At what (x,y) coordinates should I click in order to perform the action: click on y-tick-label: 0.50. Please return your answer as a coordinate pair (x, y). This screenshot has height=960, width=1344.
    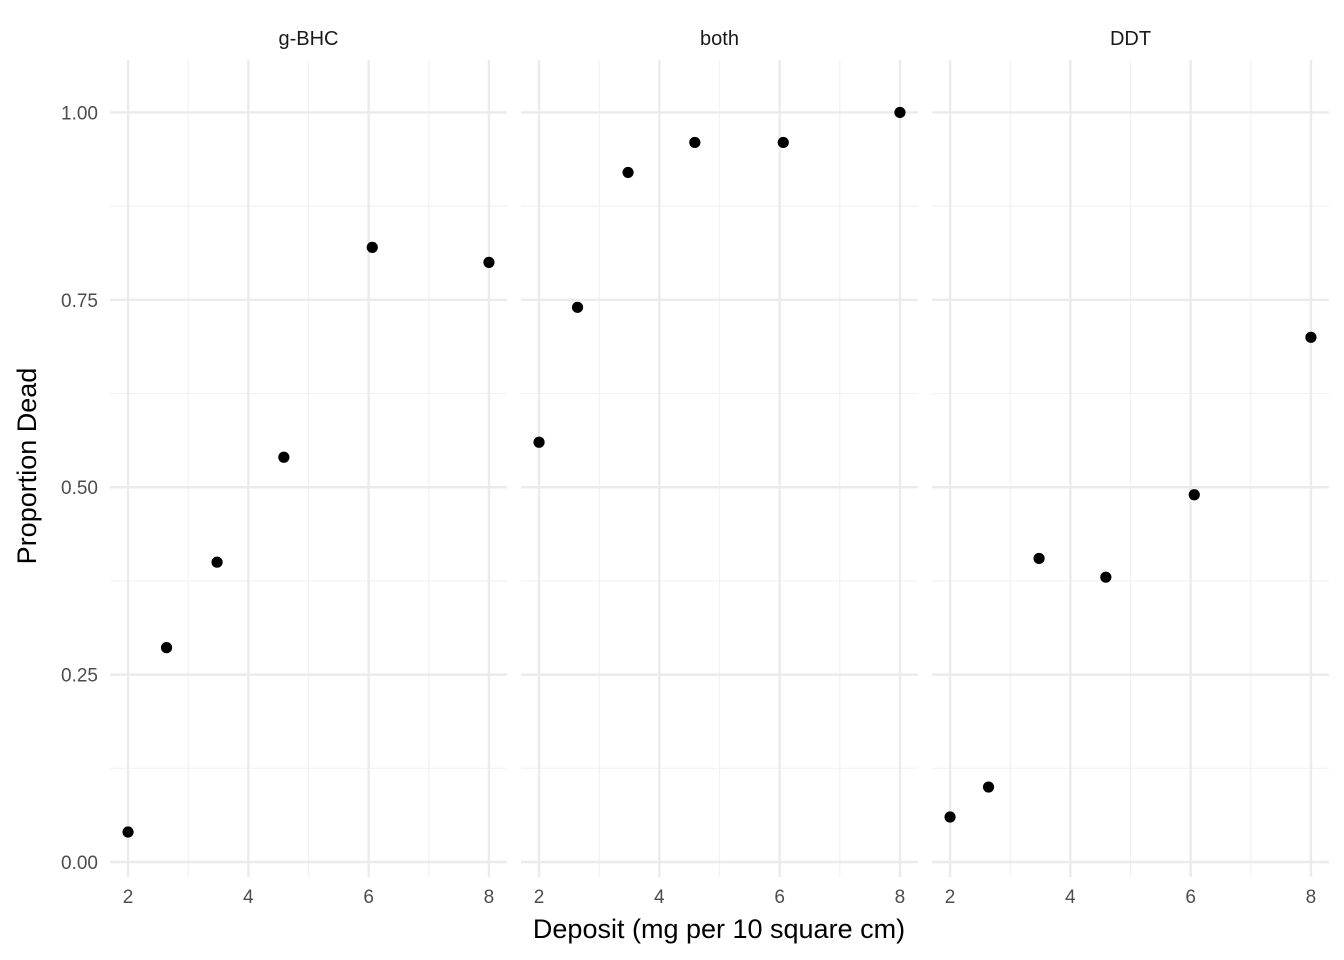
    Looking at the image, I should click on (79, 488).